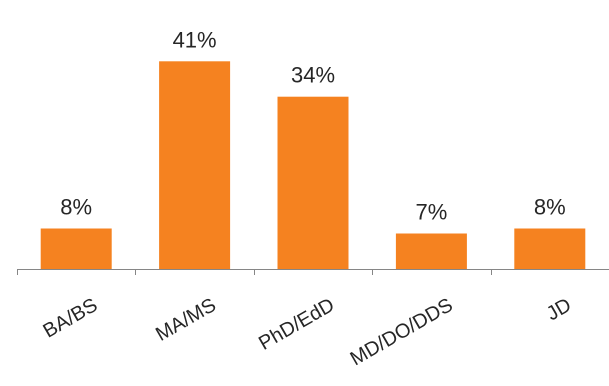 The height and width of the screenshot is (386, 609). I want to click on data-label: 7%, so click(432, 212).